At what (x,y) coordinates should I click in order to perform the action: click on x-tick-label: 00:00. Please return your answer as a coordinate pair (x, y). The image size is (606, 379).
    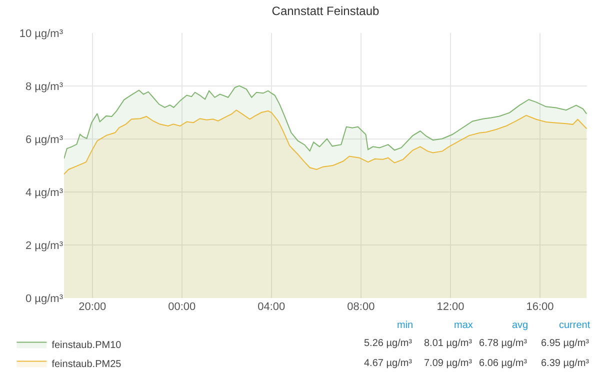
    Looking at the image, I should click on (182, 307).